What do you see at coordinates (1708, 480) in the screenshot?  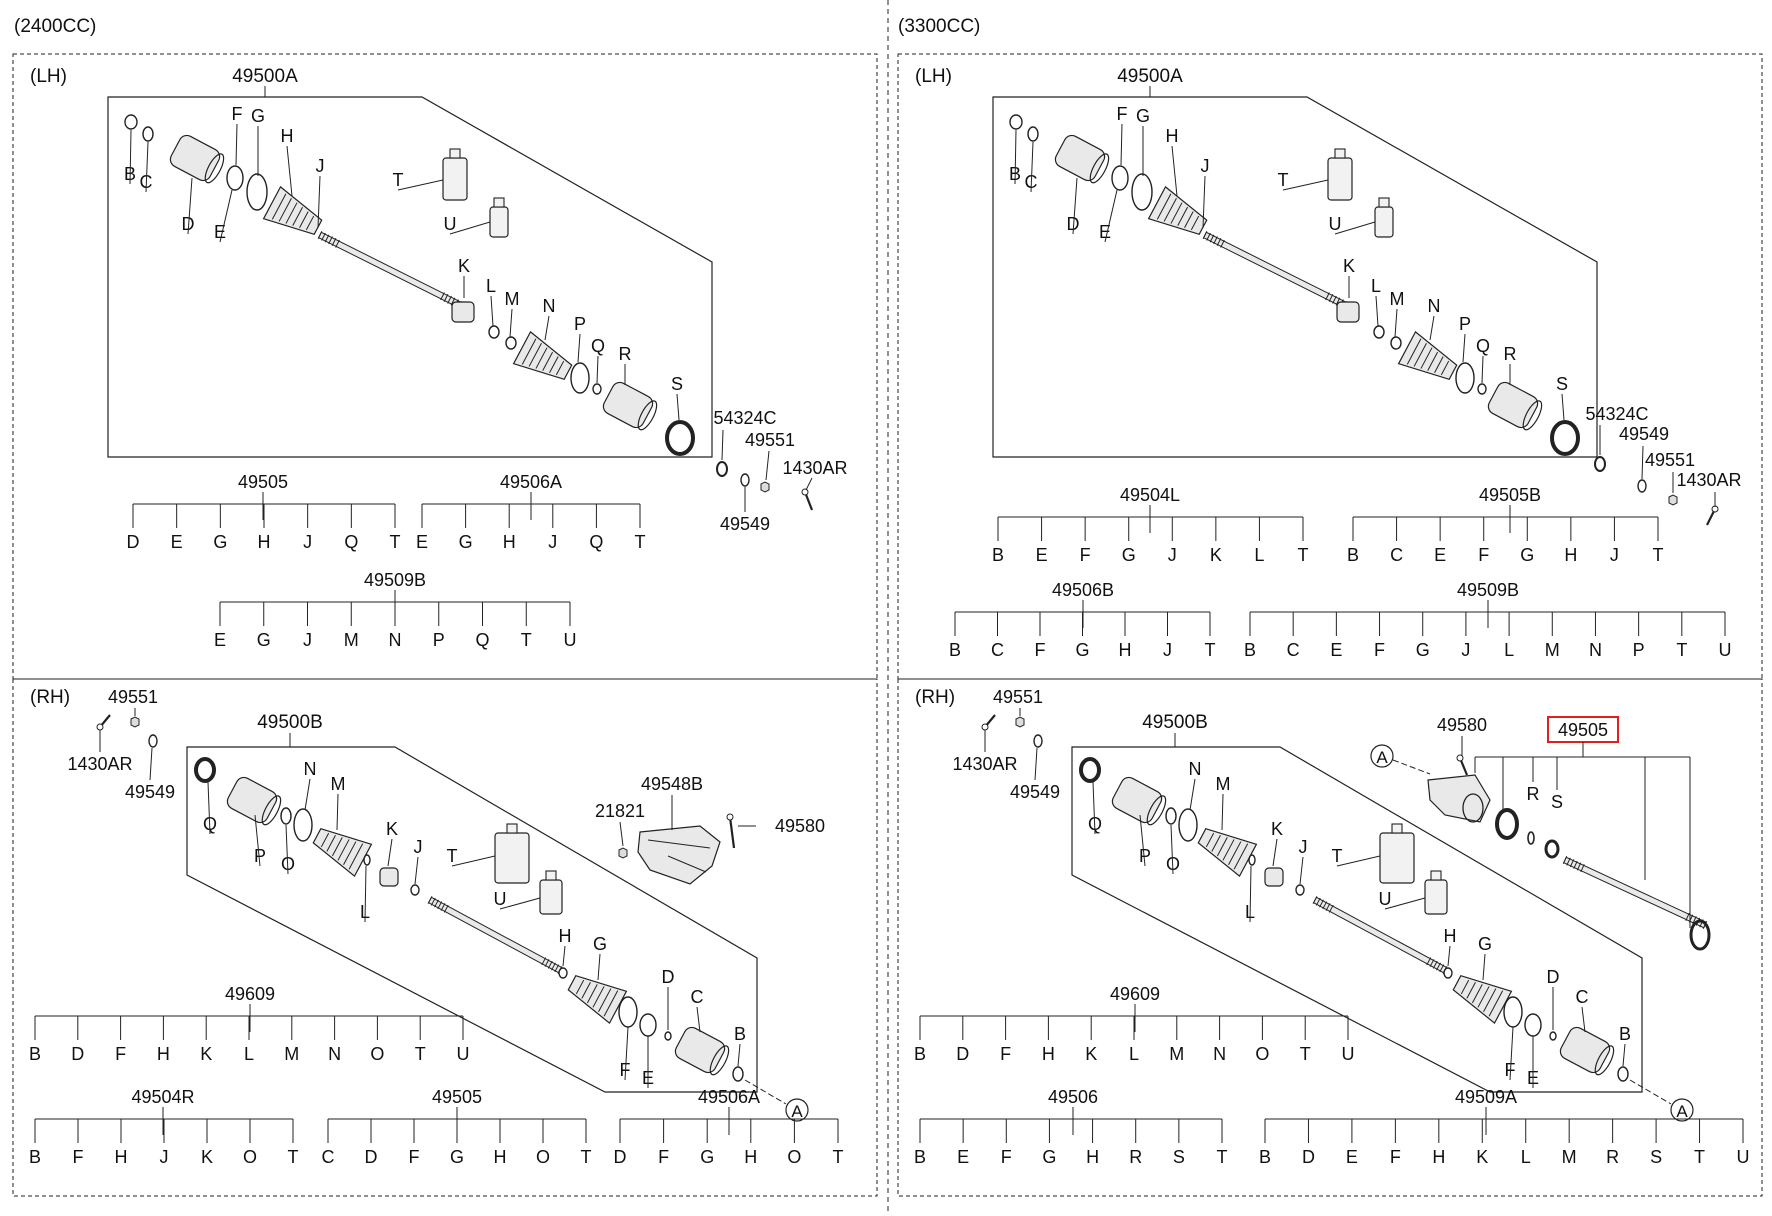 I see `part-code-1430AR: 1430AR` at bounding box center [1708, 480].